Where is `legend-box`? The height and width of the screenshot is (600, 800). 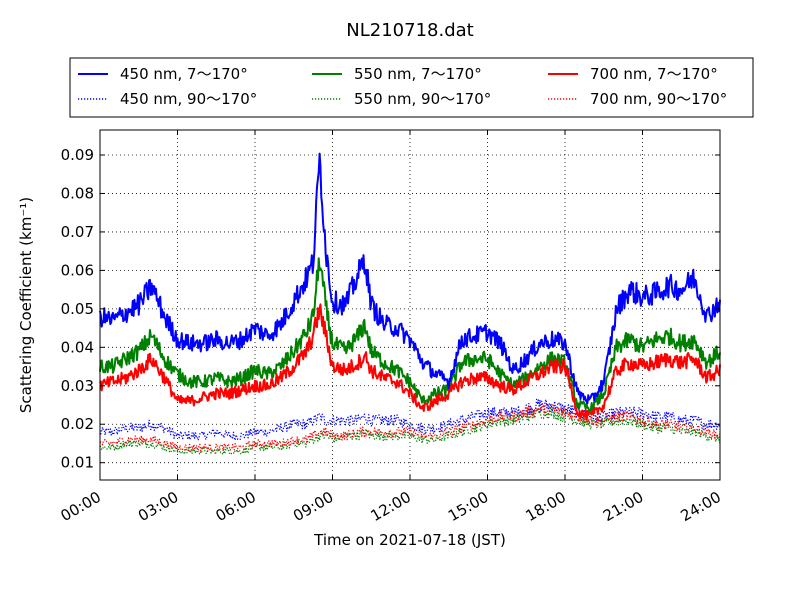 legend-box is located at coordinates (411, 87).